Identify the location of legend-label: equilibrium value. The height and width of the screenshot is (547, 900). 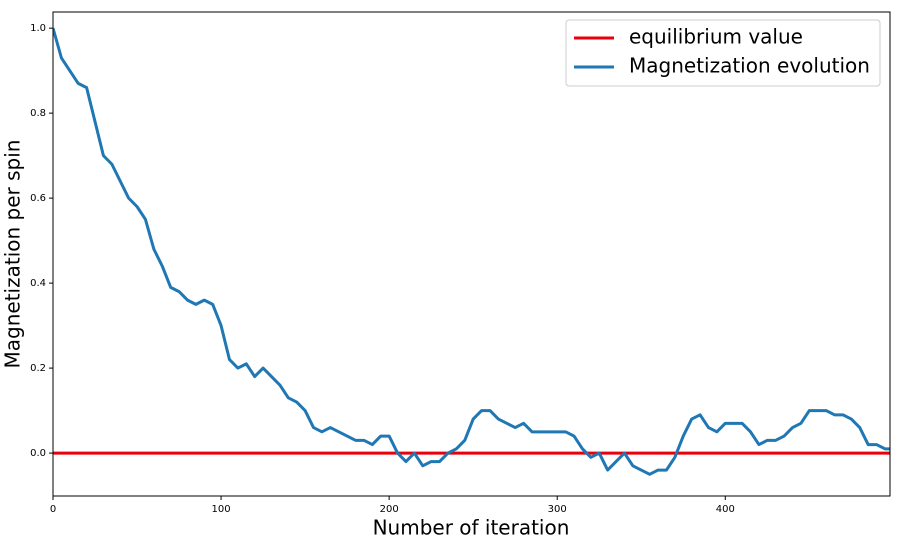
(716, 37).